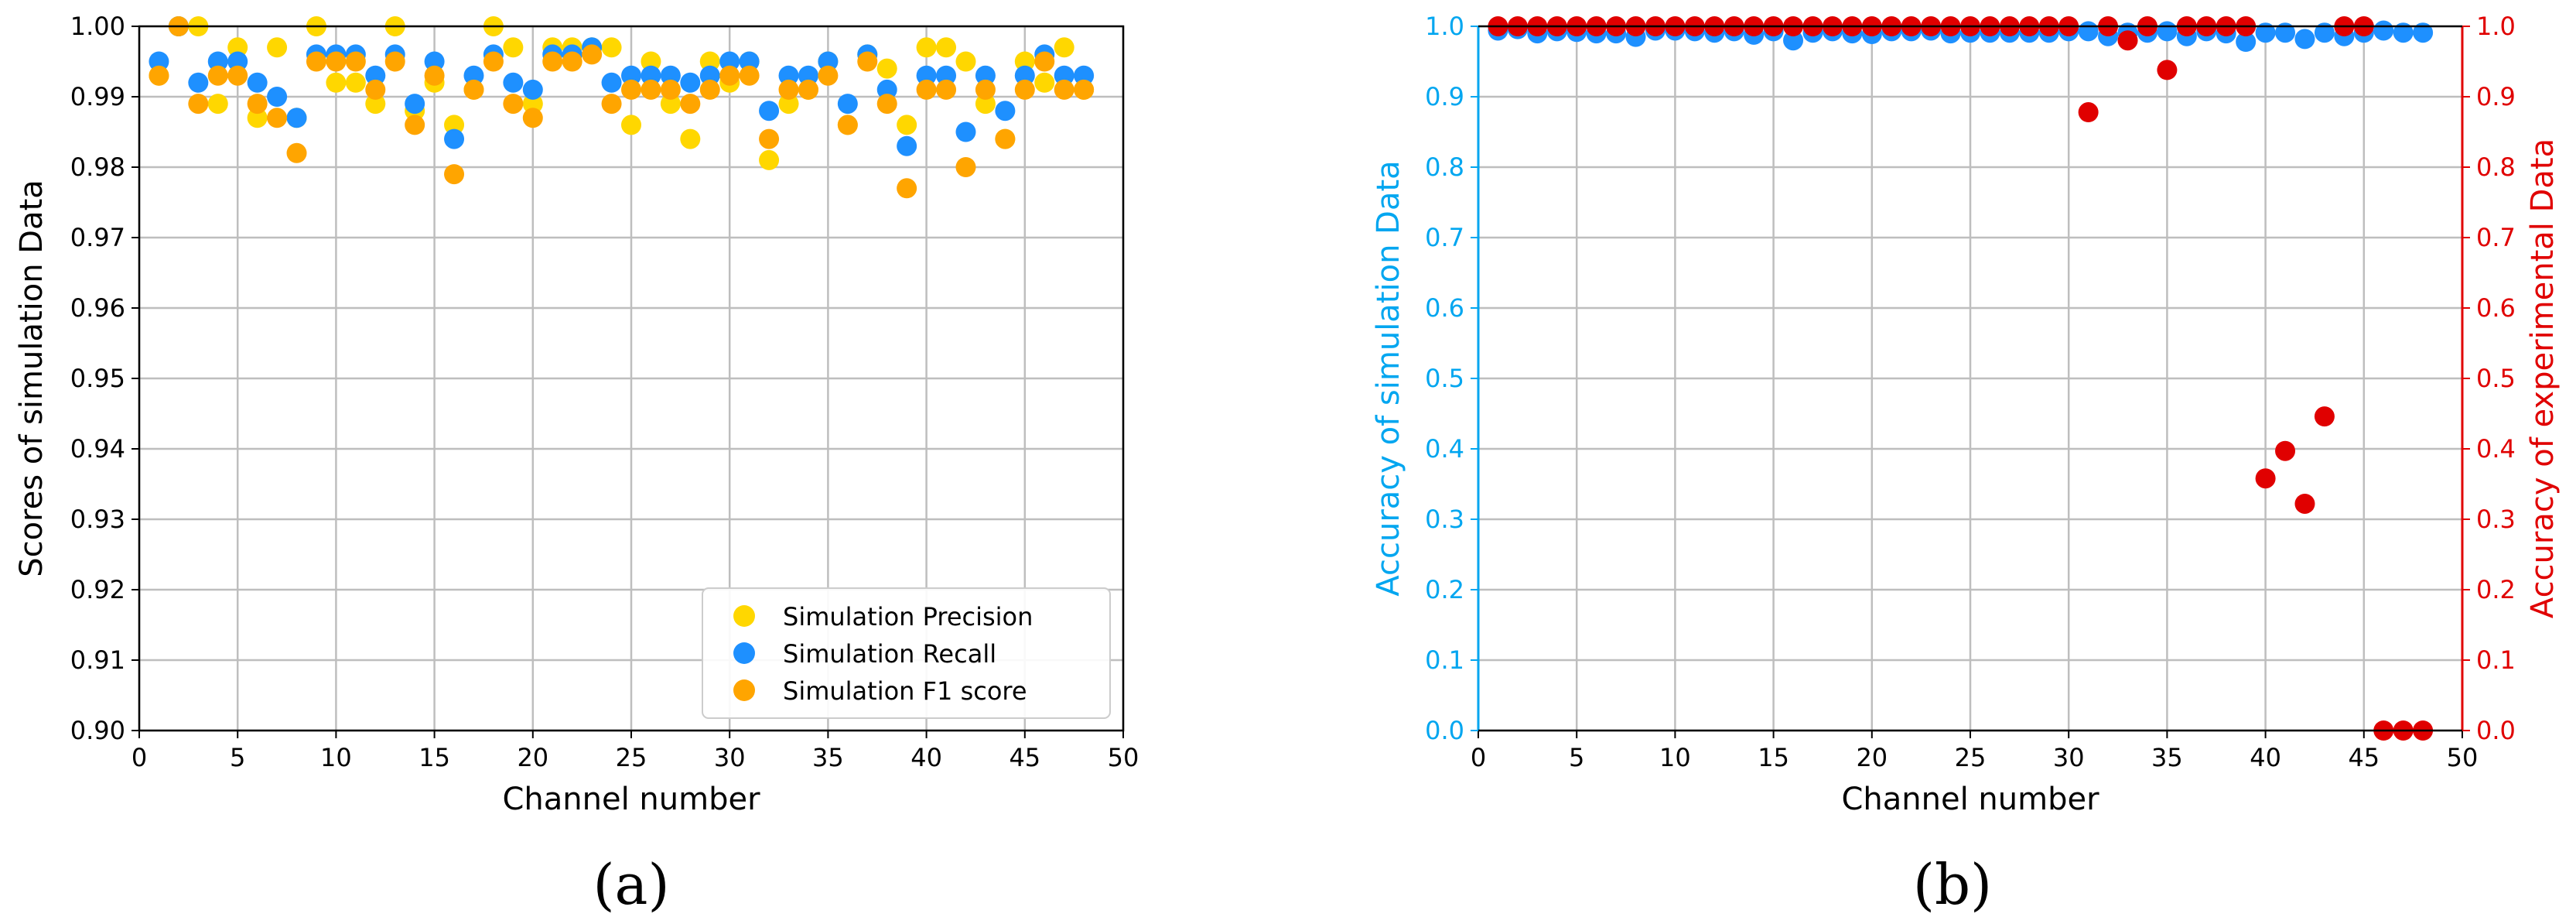  Describe the element at coordinates (1444, 237) in the screenshot. I see `y-tick-label: 0.7` at that location.